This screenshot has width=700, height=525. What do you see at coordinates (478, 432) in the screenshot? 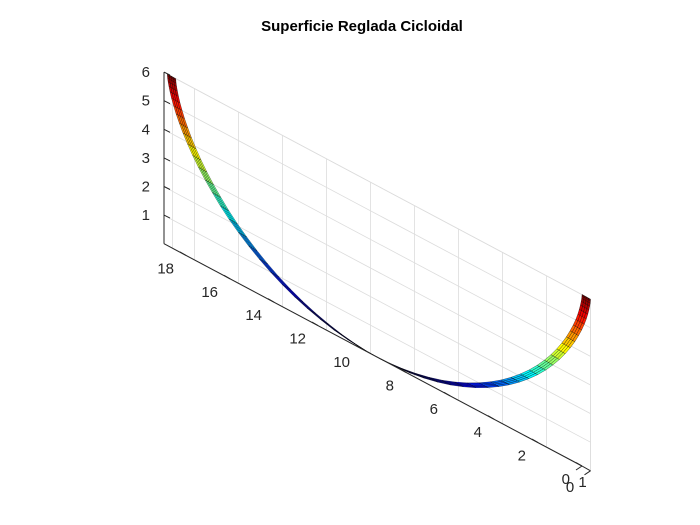
I see `y-tick-label: 4` at bounding box center [478, 432].